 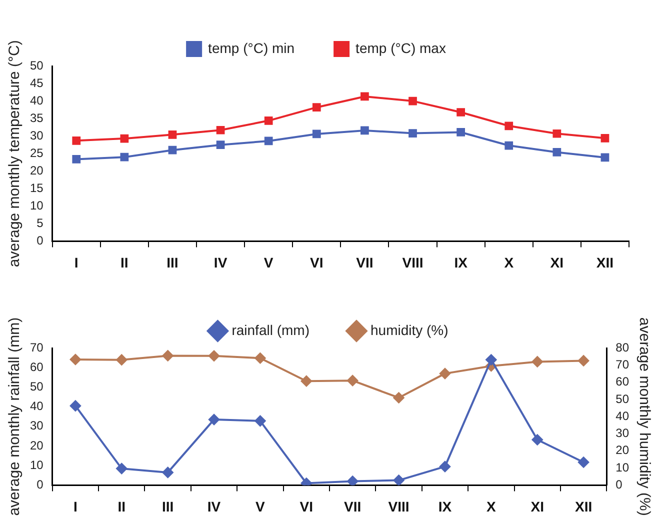 What do you see at coordinates (623, 399) in the screenshot?
I see `y2-tick-label: 50` at bounding box center [623, 399].